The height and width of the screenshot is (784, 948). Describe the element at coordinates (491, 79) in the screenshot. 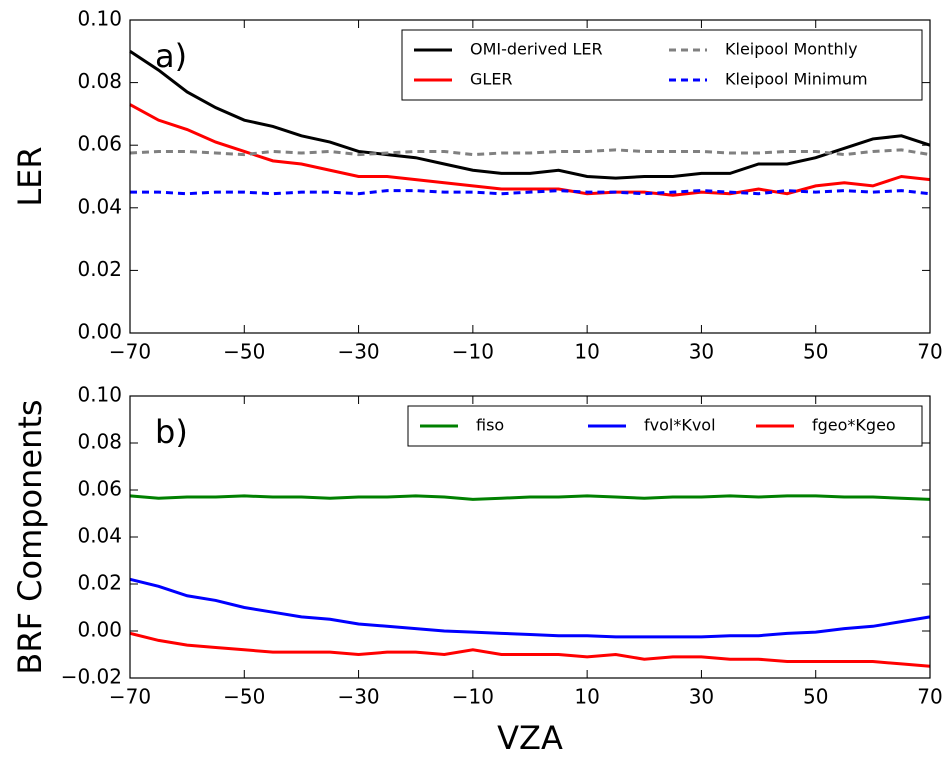

I see `legend-label: GLER` at that location.